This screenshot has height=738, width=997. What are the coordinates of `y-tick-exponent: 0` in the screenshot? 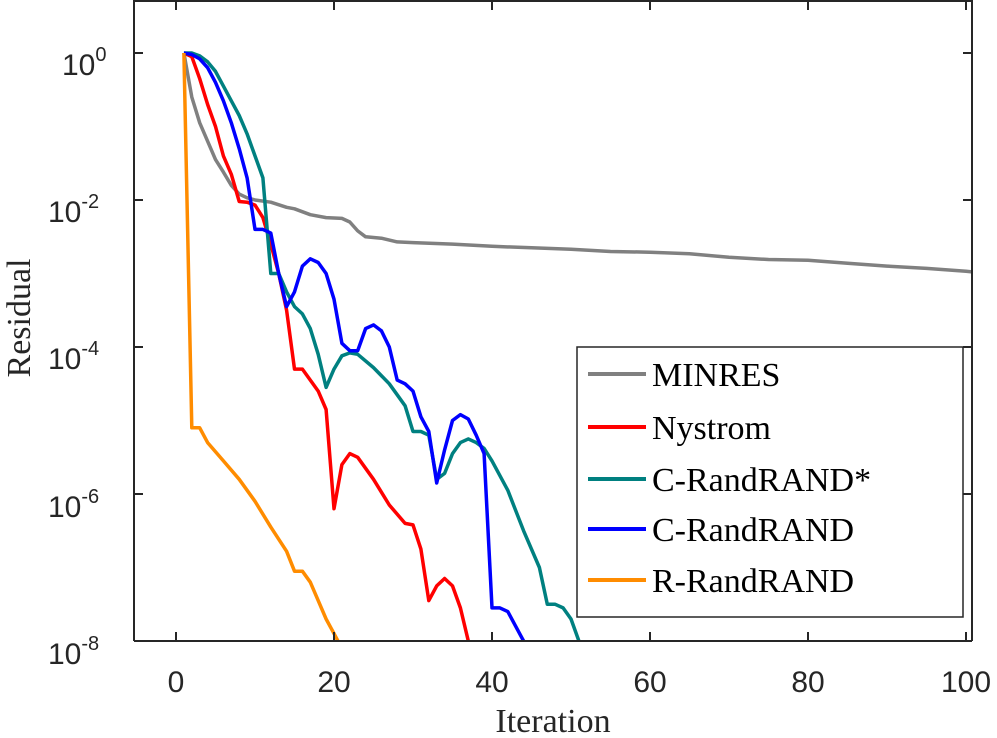 It's located at (100, 55).